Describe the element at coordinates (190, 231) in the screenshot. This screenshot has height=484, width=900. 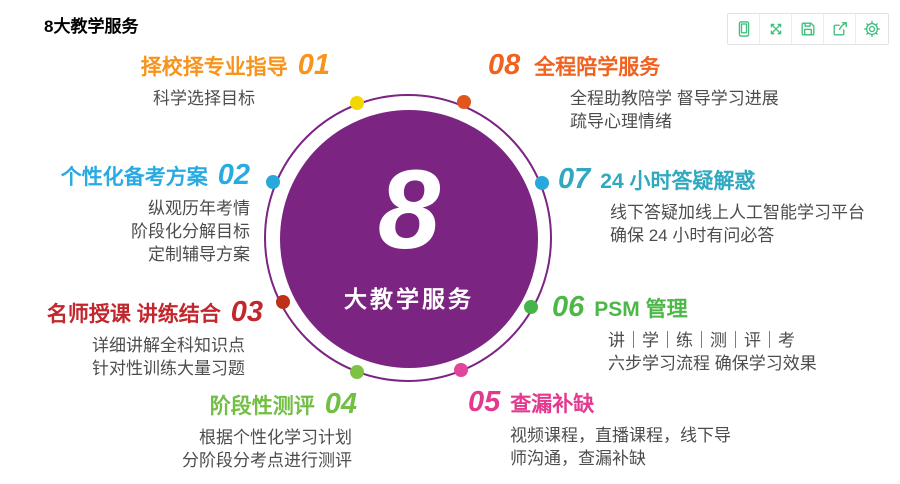
I see `service-desc-line: 阶段化分解目标` at that location.